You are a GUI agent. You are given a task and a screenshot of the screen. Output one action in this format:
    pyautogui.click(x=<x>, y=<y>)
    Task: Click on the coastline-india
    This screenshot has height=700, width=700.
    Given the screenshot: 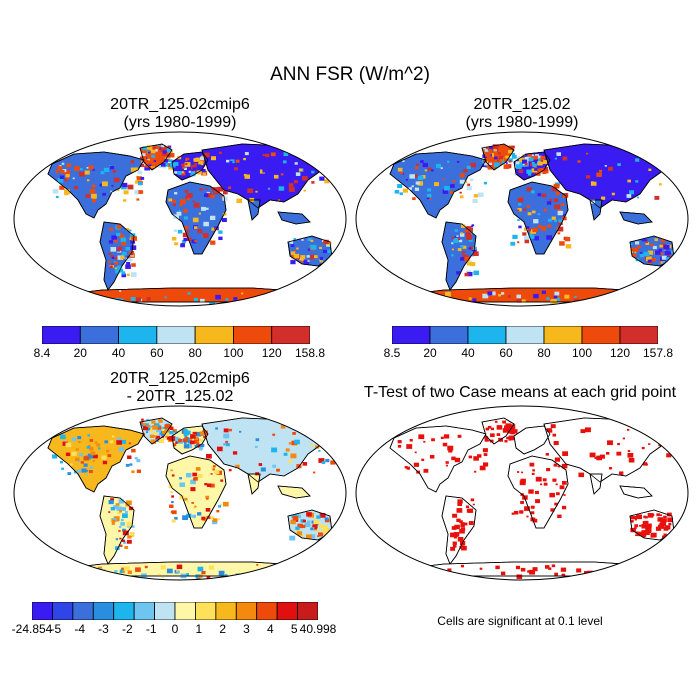 What is the action you would take?
    pyautogui.click(x=254, y=484)
    